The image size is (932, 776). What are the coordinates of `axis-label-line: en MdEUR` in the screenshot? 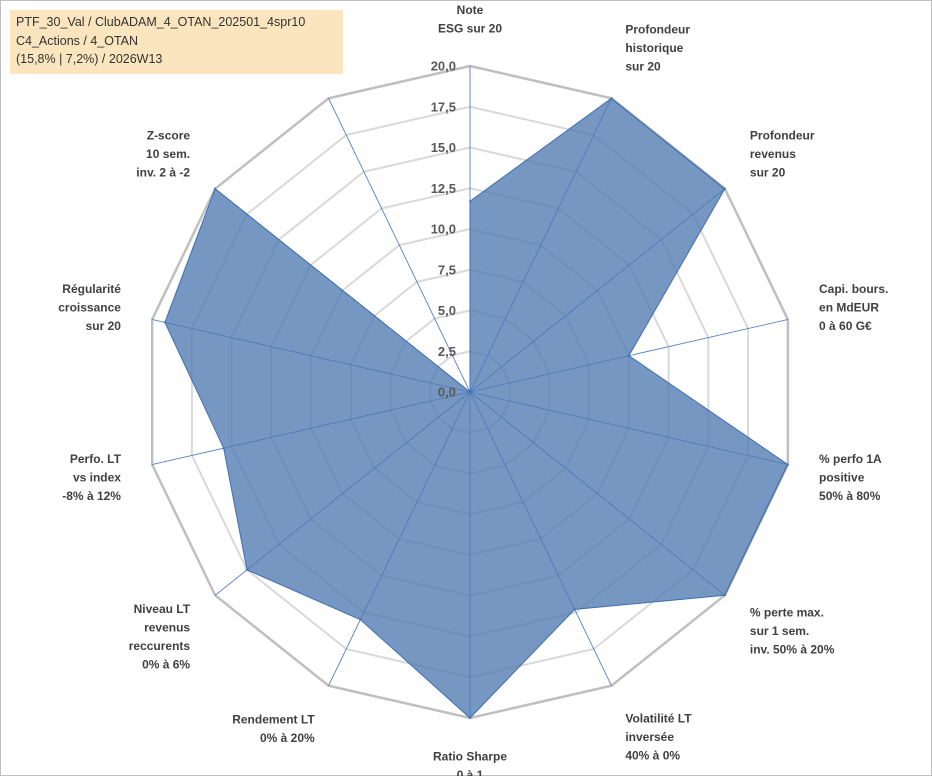 It's located at (849, 307).